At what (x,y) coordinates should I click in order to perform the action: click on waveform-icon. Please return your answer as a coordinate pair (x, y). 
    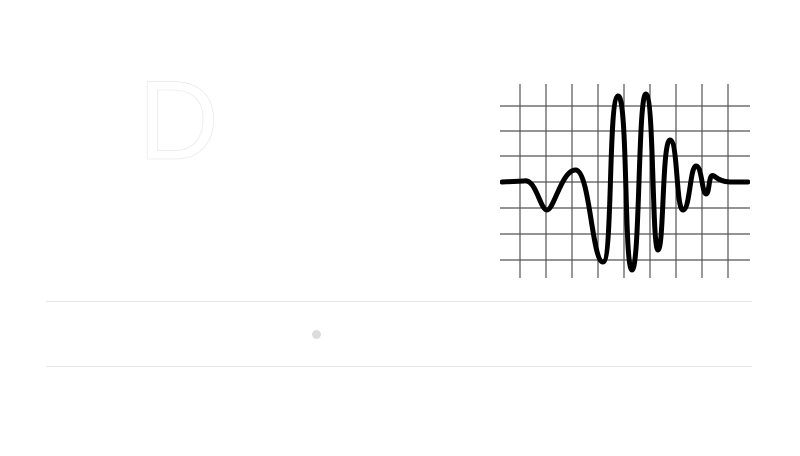
    Looking at the image, I should click on (625, 181).